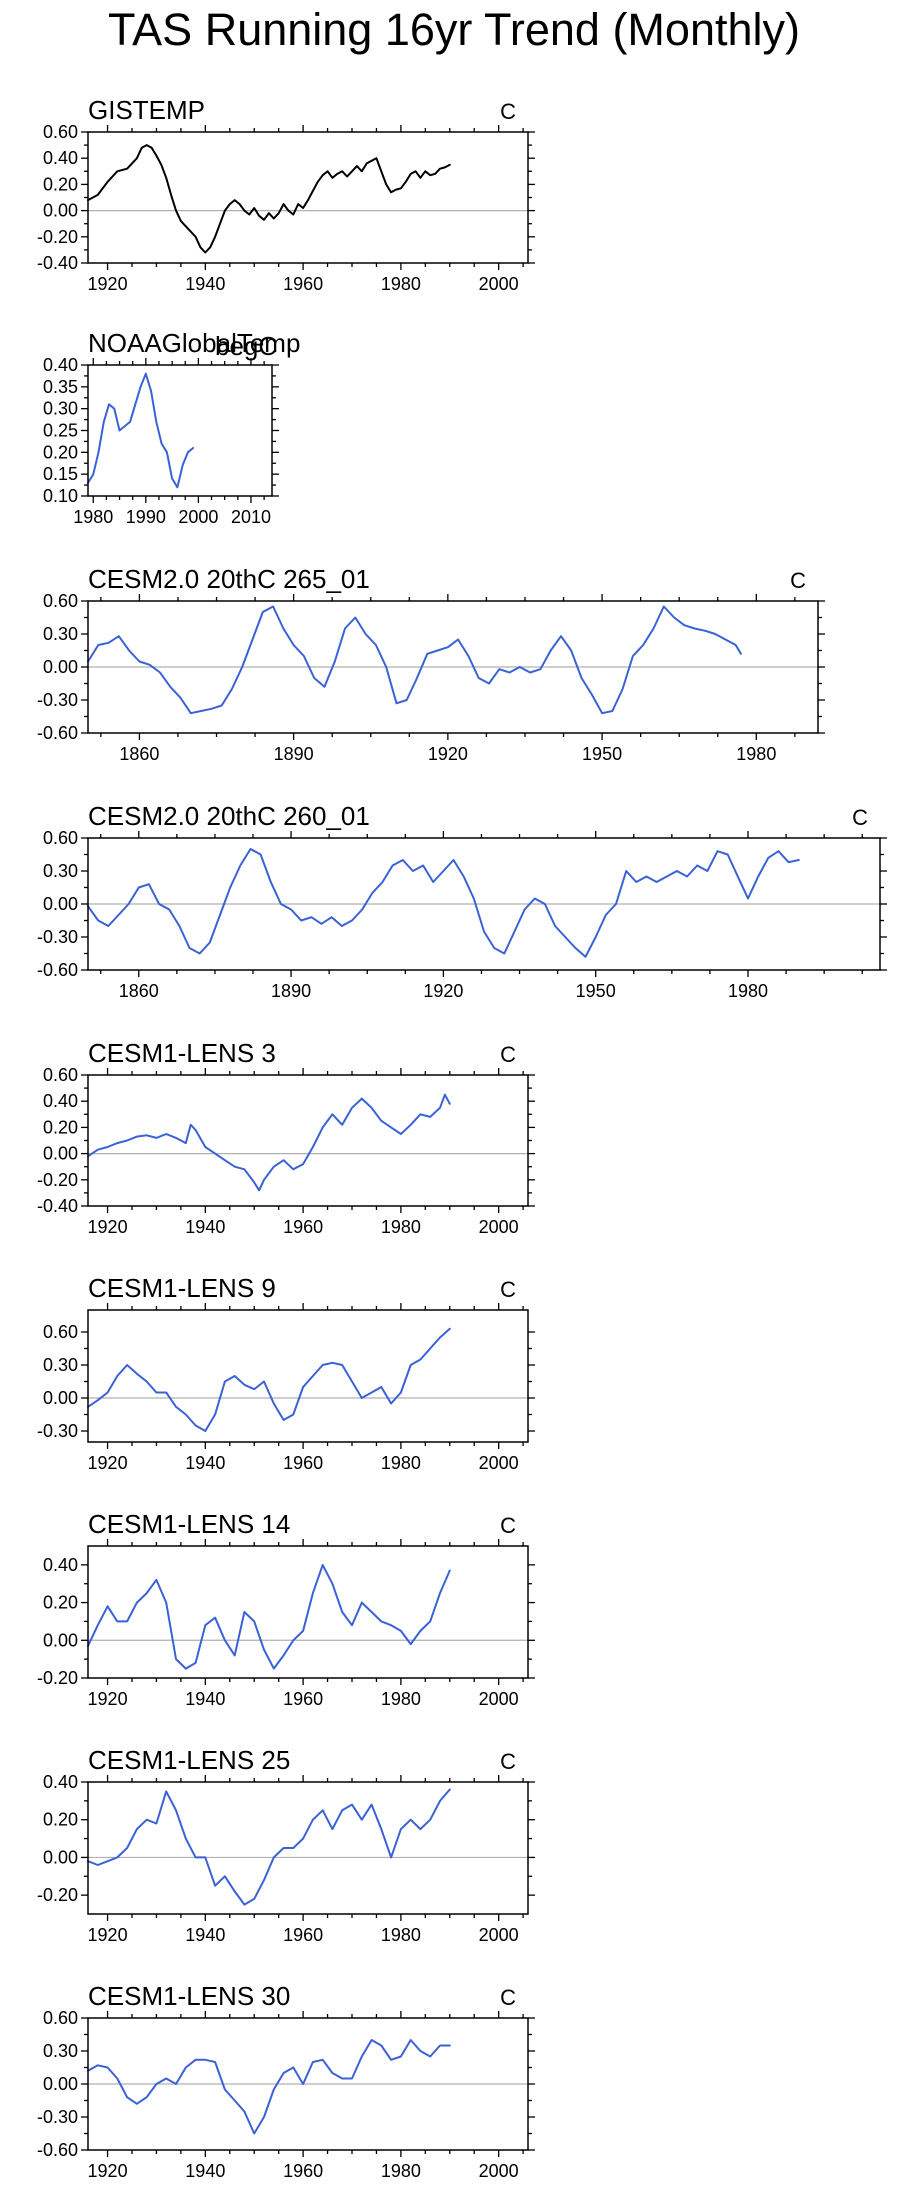  What do you see at coordinates (251, 517) in the screenshot?
I see `x-tick-label: 2010` at bounding box center [251, 517].